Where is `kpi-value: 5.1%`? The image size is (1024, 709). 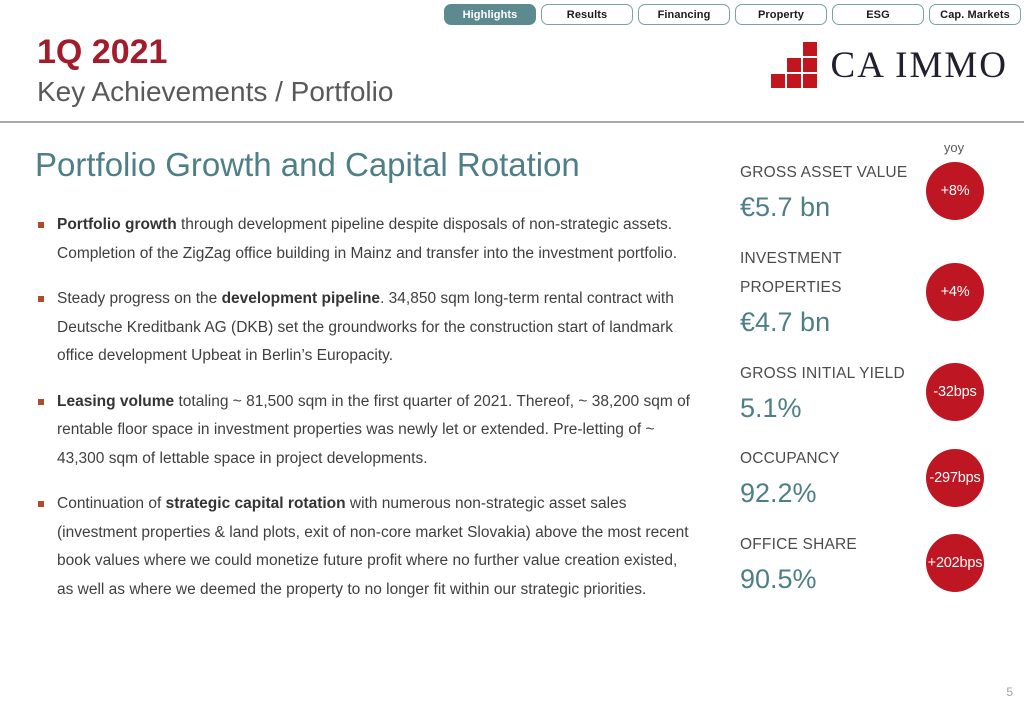
kpi-value: 5.1% is located at coordinates (771, 407).